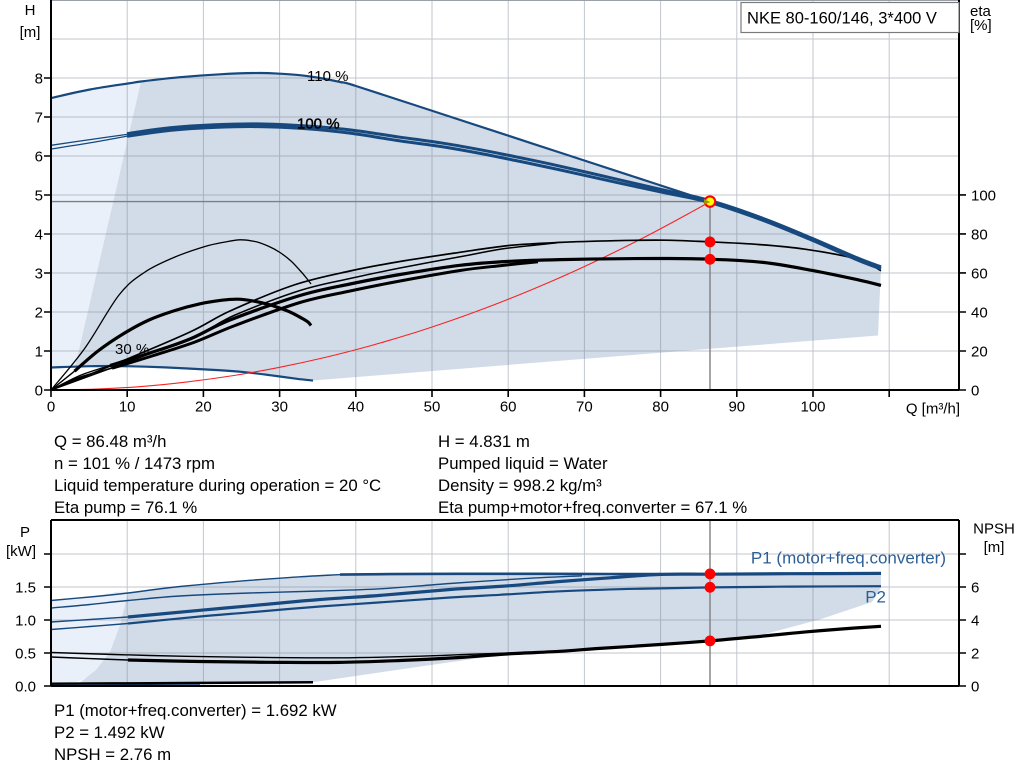 This screenshot has height=781, width=1024. Describe the element at coordinates (875, 597) in the screenshot. I see `svg-text: P2` at that location.